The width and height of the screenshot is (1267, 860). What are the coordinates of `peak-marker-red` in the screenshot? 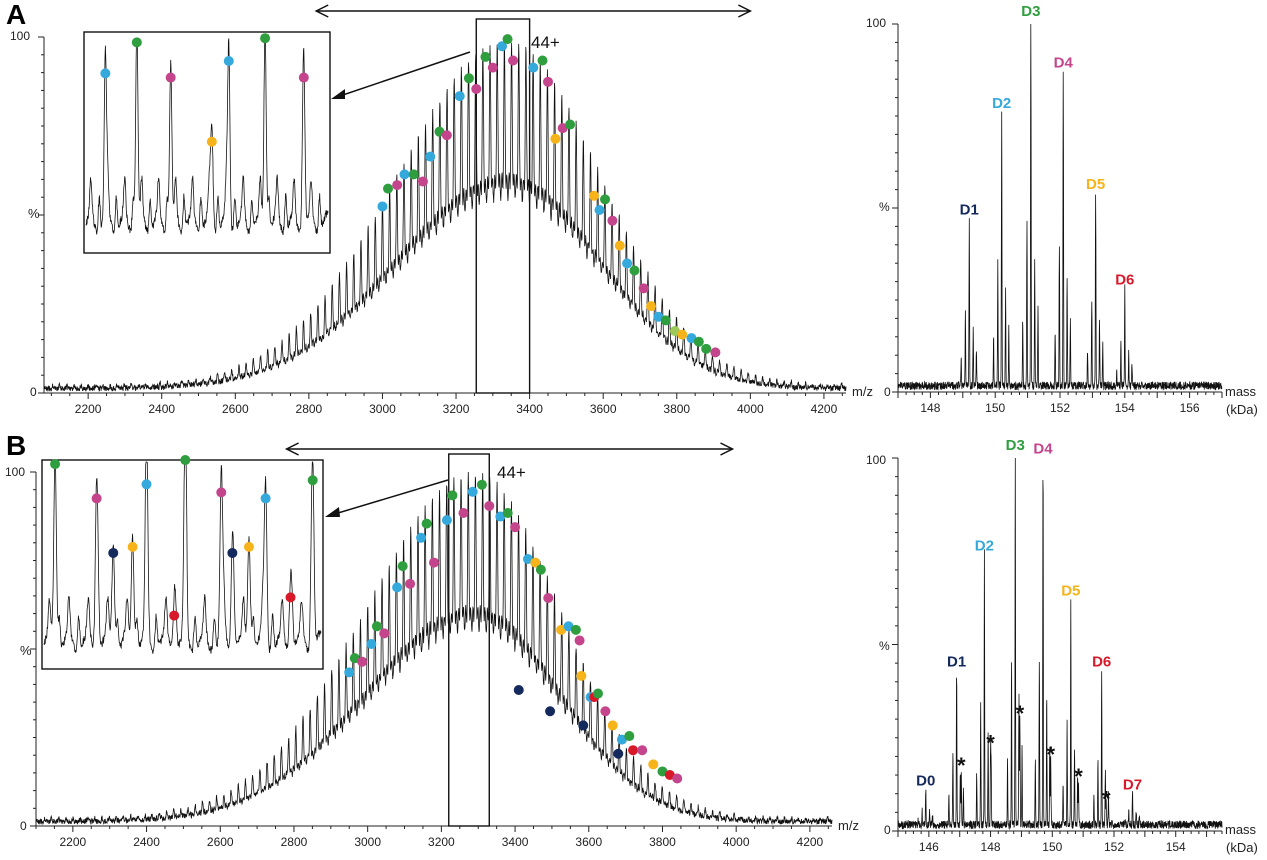 It's located at (633, 750).